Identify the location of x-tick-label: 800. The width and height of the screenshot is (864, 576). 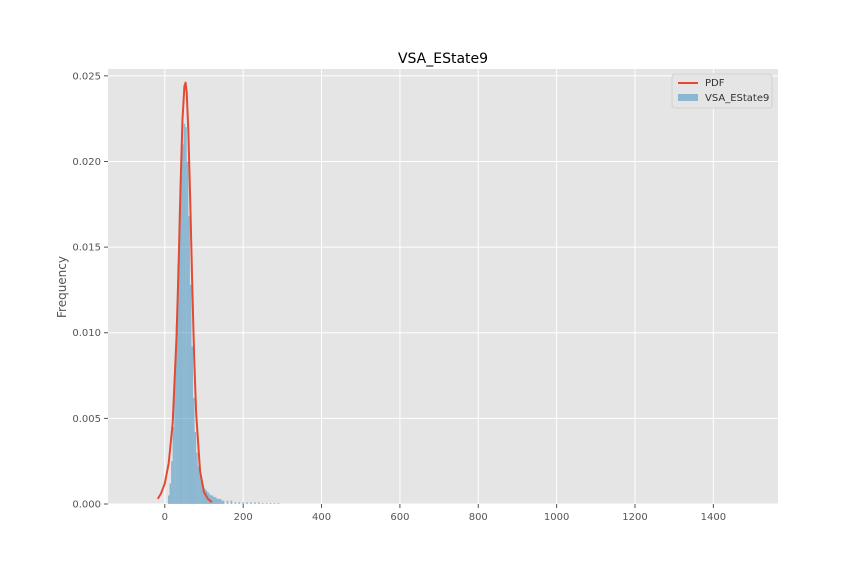
(478, 517).